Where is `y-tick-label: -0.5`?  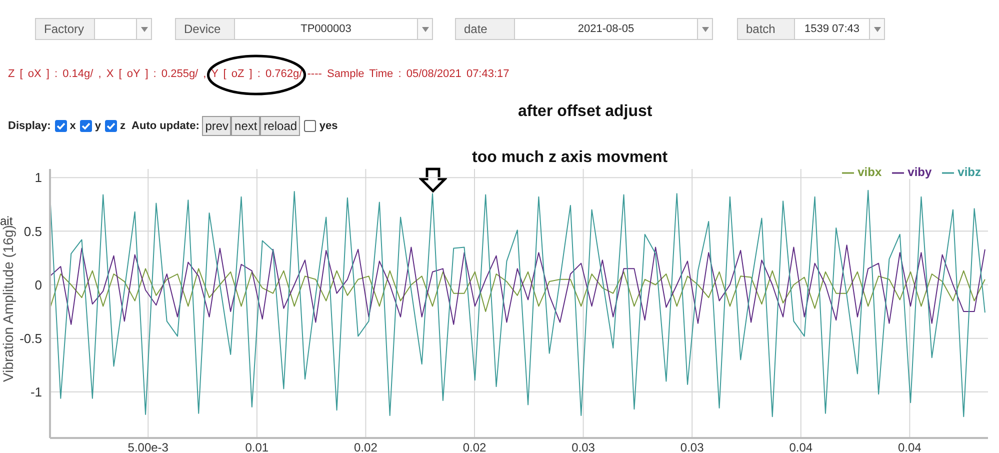 y-tick-label: -0.5 is located at coordinates (31, 338).